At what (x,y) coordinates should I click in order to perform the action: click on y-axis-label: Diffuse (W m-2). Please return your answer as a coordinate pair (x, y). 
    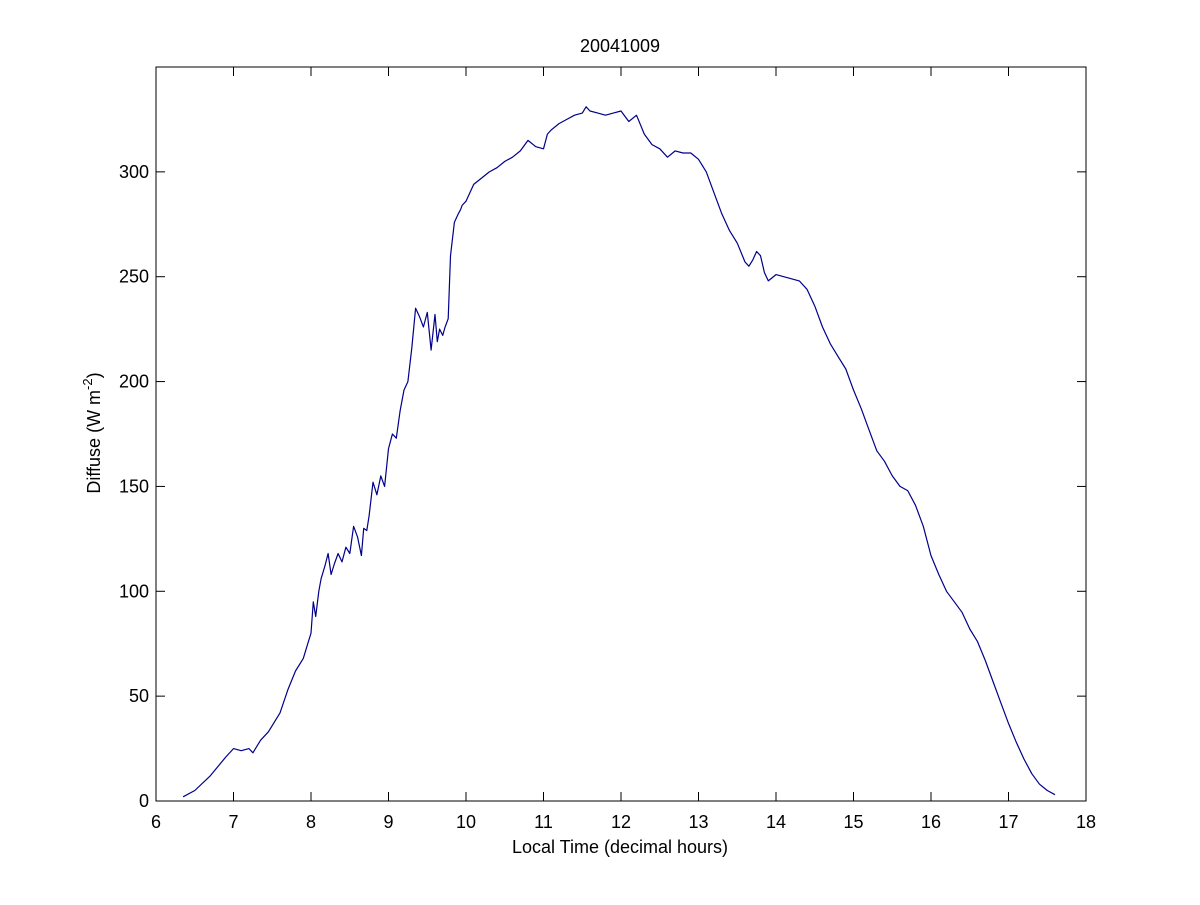
    Looking at the image, I should click on (92, 432).